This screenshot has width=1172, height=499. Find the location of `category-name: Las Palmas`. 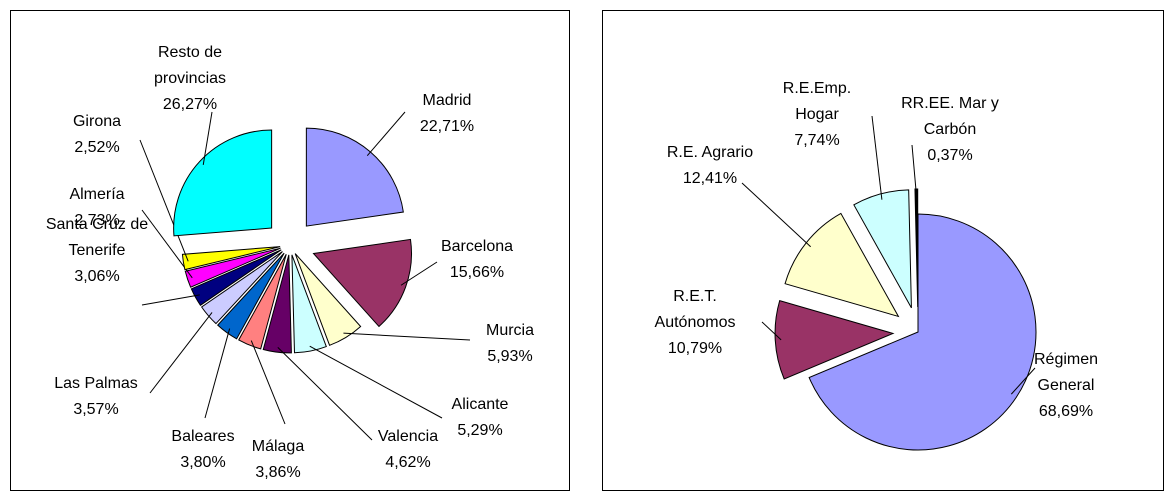

category-name: Las Palmas is located at coordinates (96, 383).